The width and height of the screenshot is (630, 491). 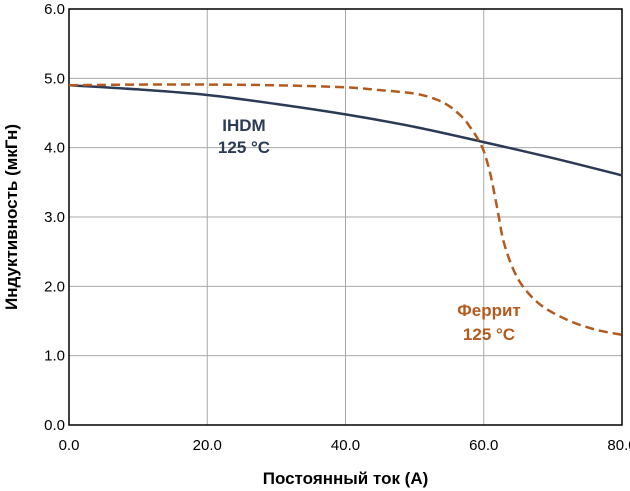 What do you see at coordinates (54, 356) in the screenshot?
I see `y-tick-label: 1.0` at bounding box center [54, 356].